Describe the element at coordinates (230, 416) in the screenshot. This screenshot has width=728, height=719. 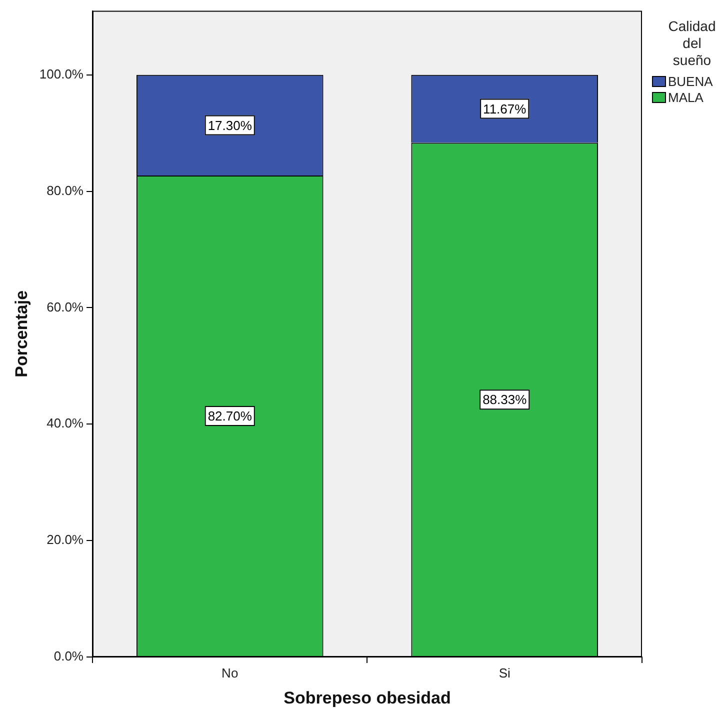
I see `data-label: 82.70%` at that location.